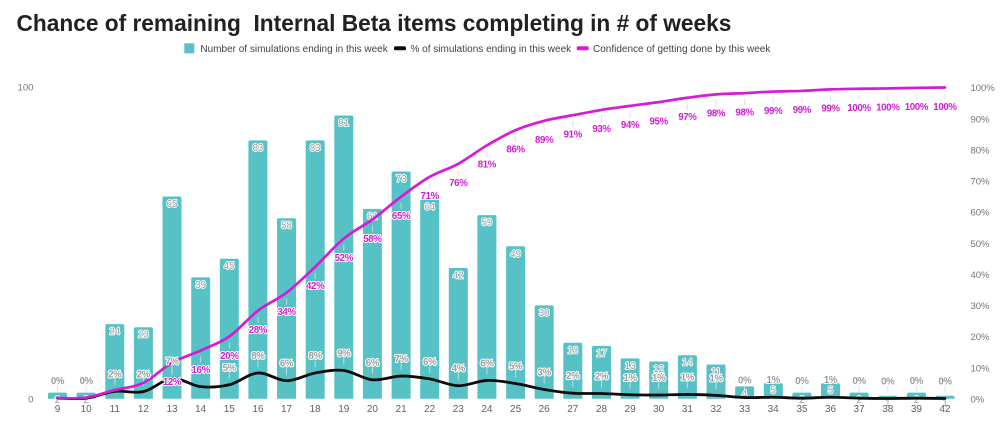 This screenshot has height=438, width=1000. What do you see at coordinates (258, 409) in the screenshot?
I see `svg-text: 16` at bounding box center [258, 409].